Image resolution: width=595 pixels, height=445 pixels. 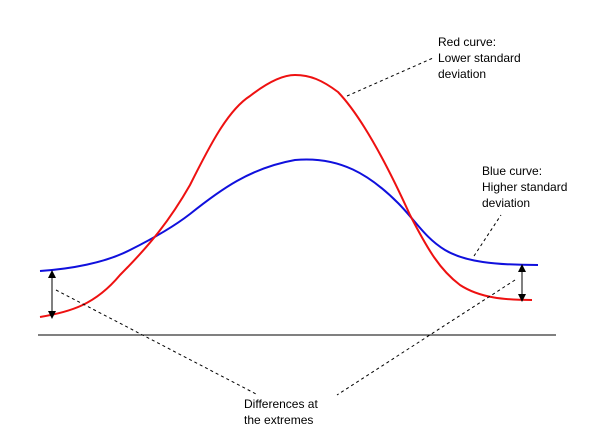 I want to click on red-curve-label: Red curve: Lower standard deviation, so click(x=479, y=58).